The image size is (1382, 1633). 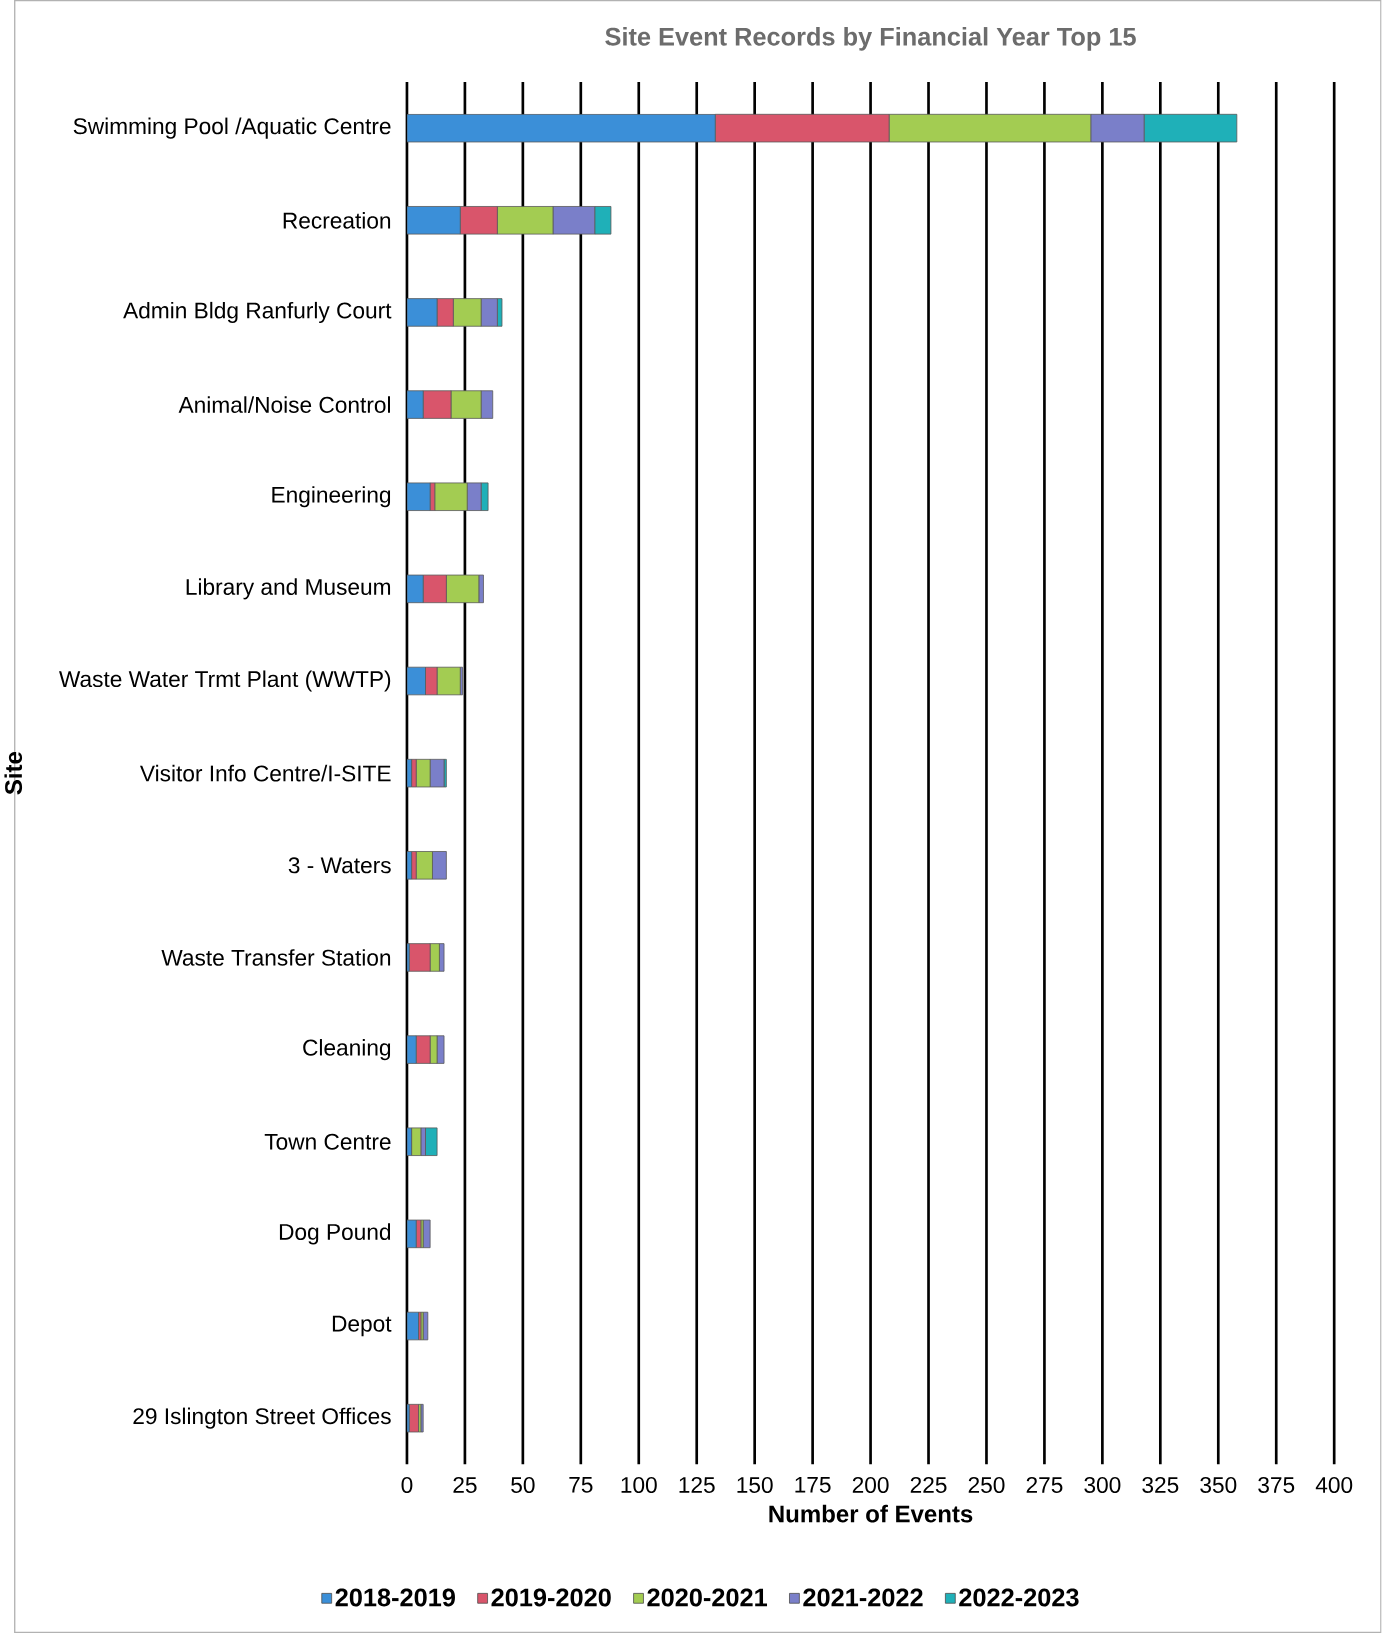 I want to click on legend-label: 2019-2020, so click(x=551, y=1597).